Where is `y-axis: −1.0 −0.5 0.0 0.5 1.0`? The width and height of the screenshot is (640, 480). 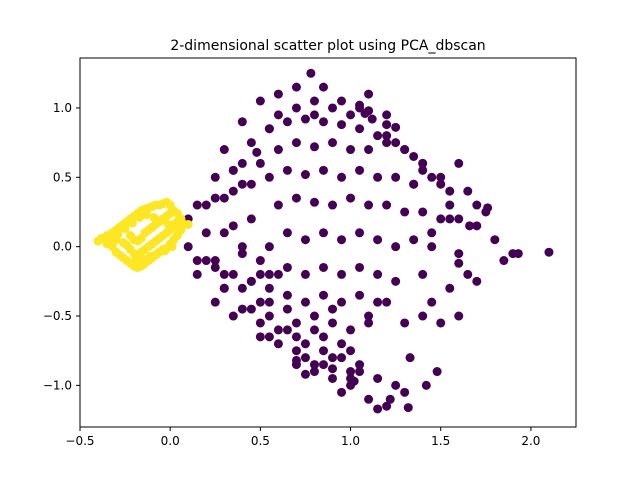 y-axis: −1.0 −0.5 0.0 0.5 1.0 is located at coordinates (61, 246).